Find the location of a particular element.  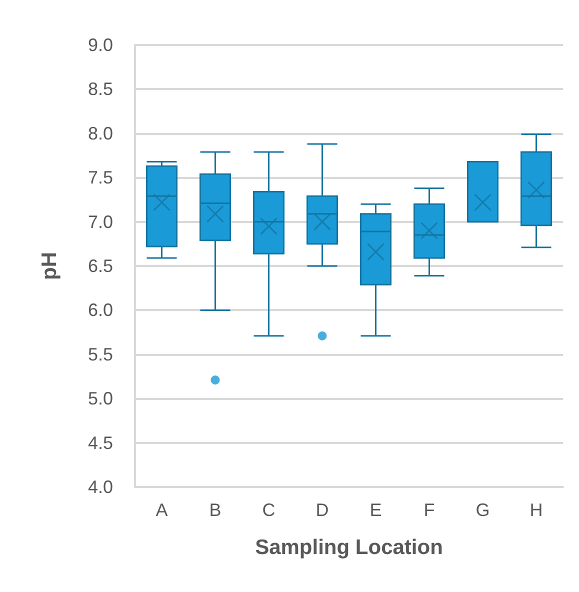

x-tick-label: C is located at coordinates (269, 510).